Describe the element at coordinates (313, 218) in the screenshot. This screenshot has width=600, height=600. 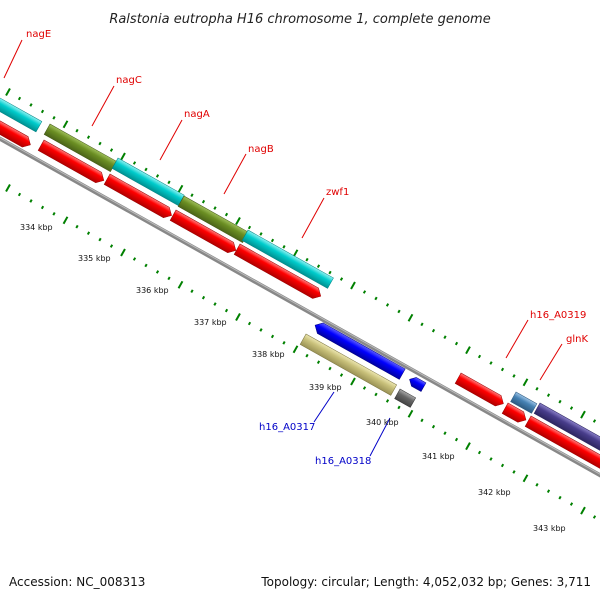
I see `zwf1-leader` at that location.